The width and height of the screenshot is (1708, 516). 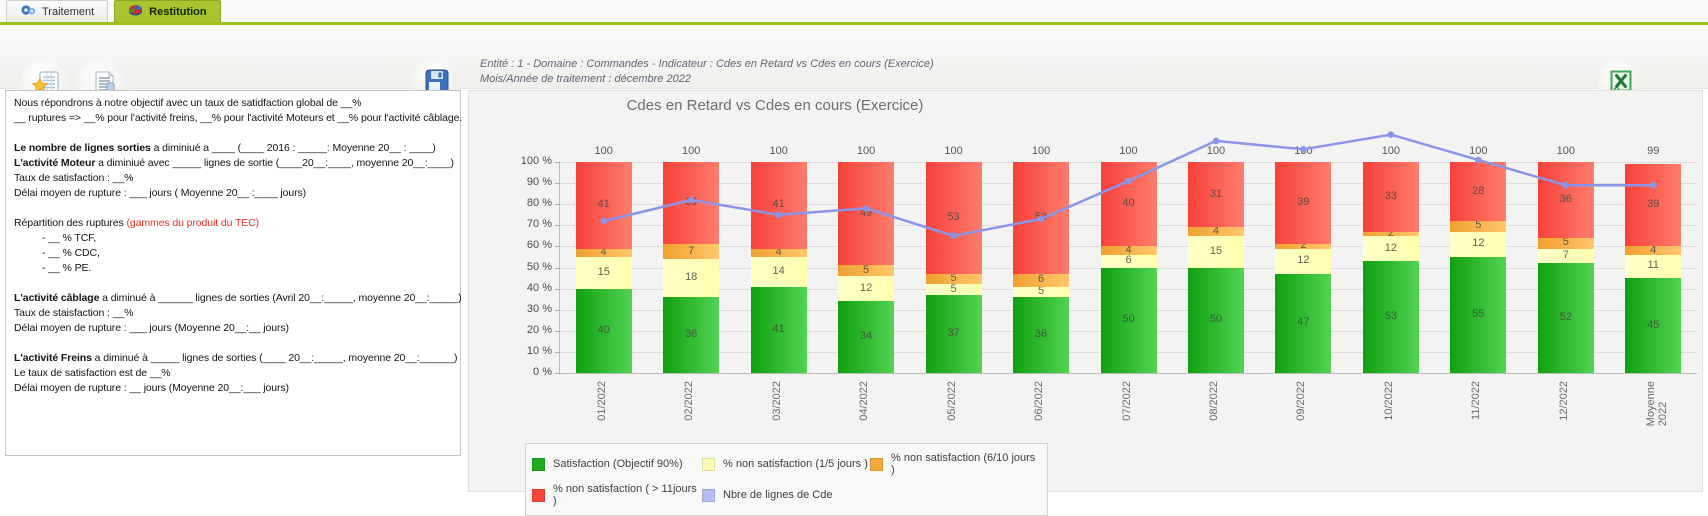 What do you see at coordinates (1301, 401) in the screenshot?
I see `x-axis-label: 09/2022` at bounding box center [1301, 401].